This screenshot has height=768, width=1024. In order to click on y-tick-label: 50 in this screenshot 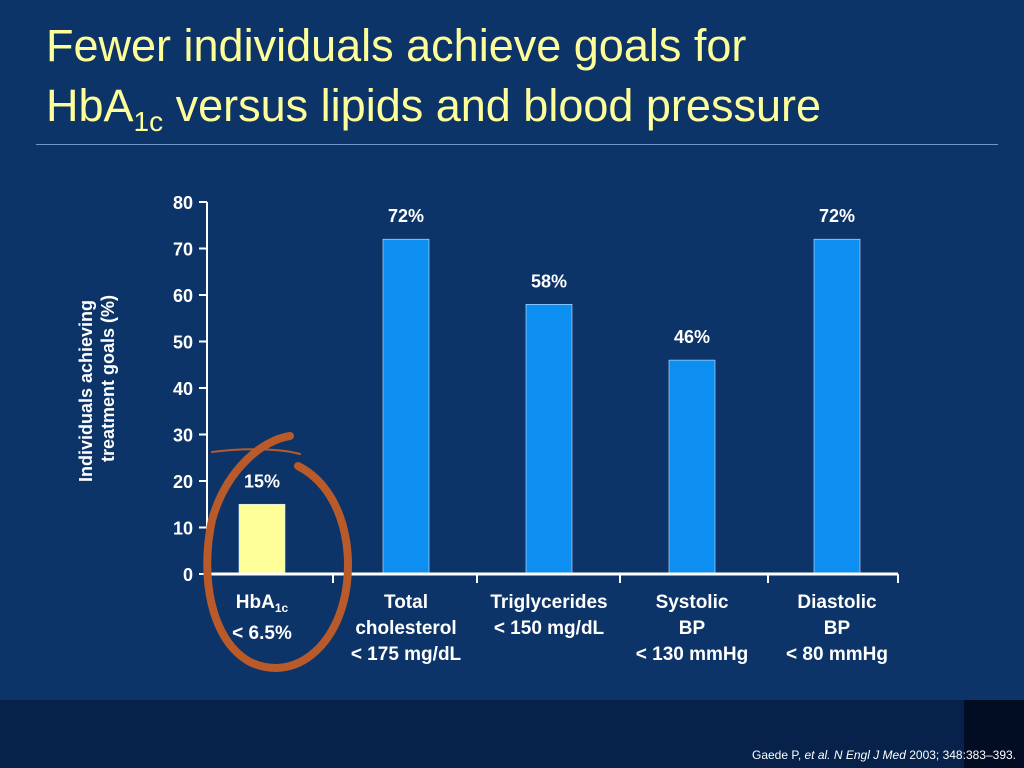, I will do `click(183, 343)`.